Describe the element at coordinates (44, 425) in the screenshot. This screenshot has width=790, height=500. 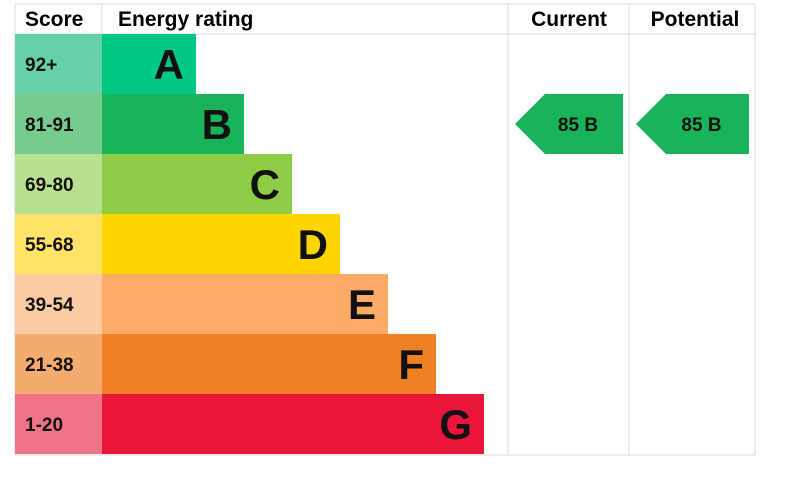
I see `score-label-g: 1-20` at that location.